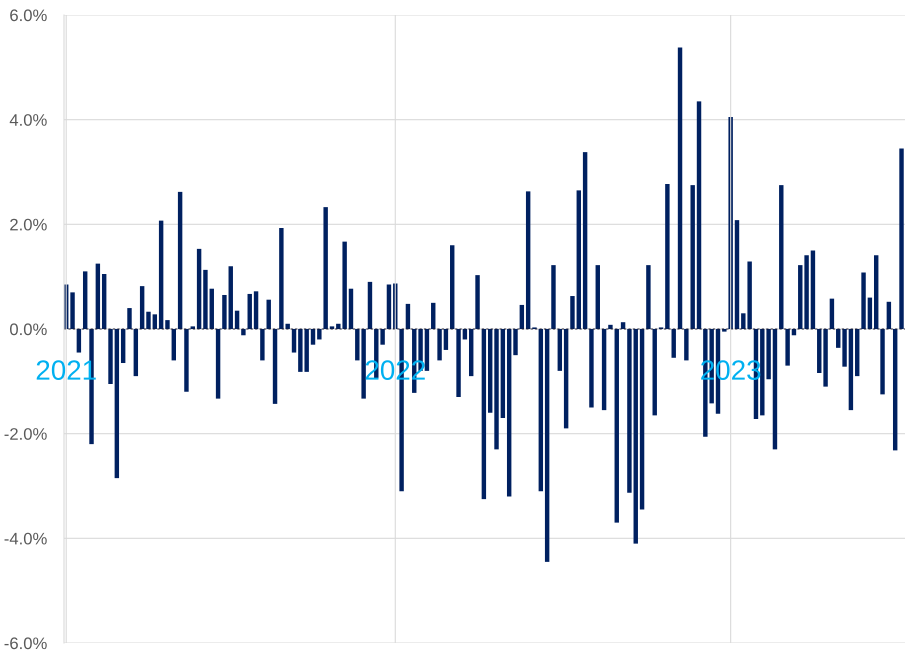 This screenshot has width=911, height=661. What do you see at coordinates (25, 434) in the screenshot?
I see `y-tick-label: -2.0%` at bounding box center [25, 434].